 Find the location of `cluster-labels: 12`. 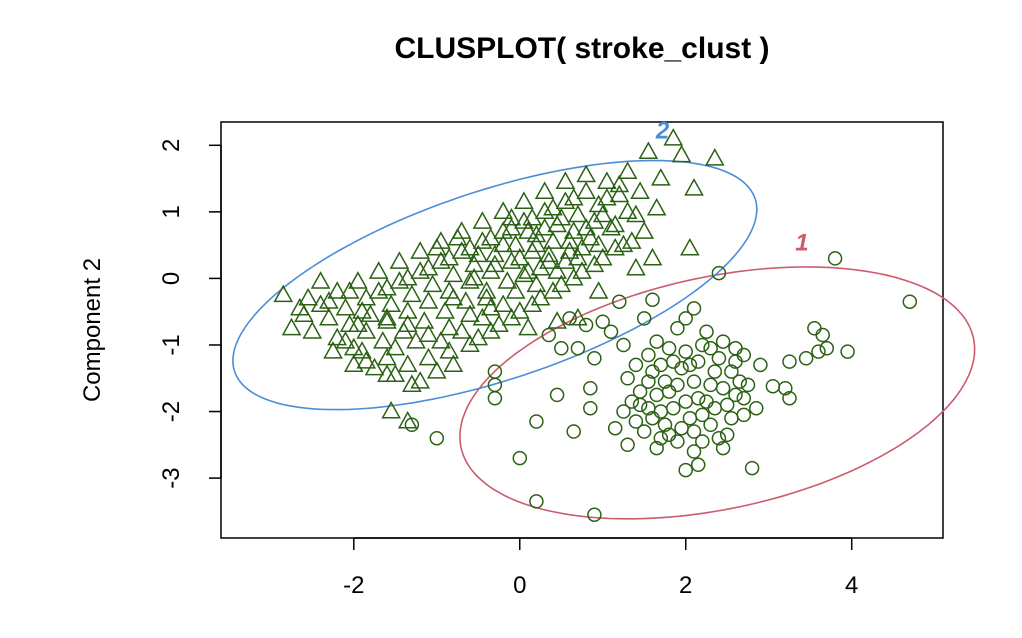

cluster-labels: 12 is located at coordinates (732, 187).